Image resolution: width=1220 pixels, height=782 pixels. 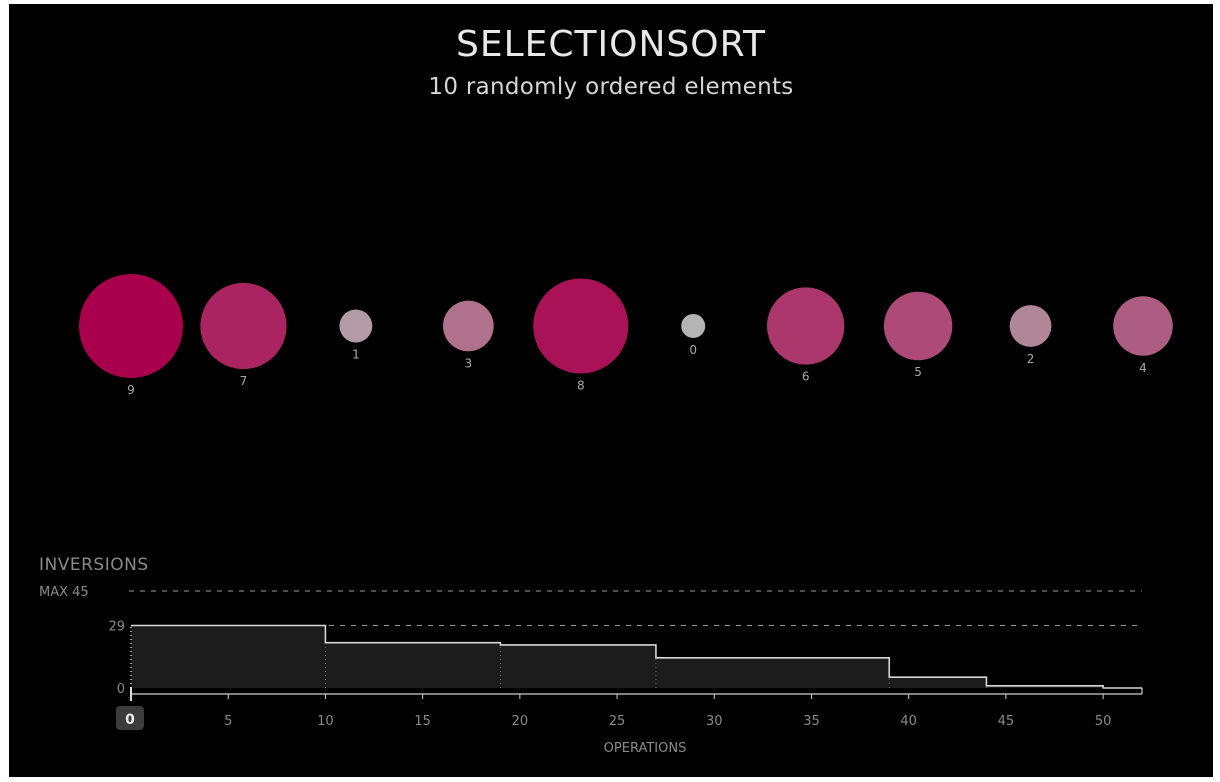 What do you see at coordinates (228, 721) in the screenshot?
I see `x-tick-label: 5` at bounding box center [228, 721].